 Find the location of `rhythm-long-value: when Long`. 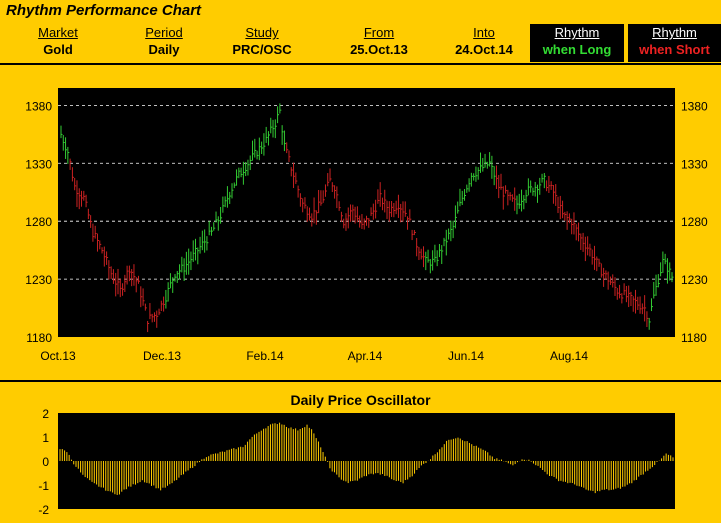

rhythm-long-value: when Long is located at coordinates (577, 49).